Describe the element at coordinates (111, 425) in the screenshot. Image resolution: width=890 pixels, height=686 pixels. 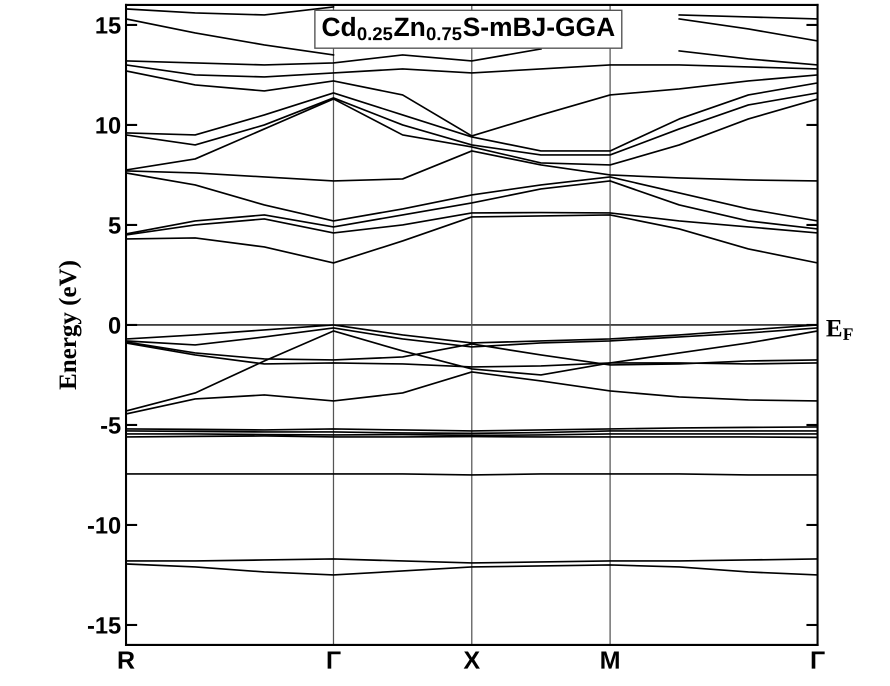
I see `y-tick-label: -5` at that location.